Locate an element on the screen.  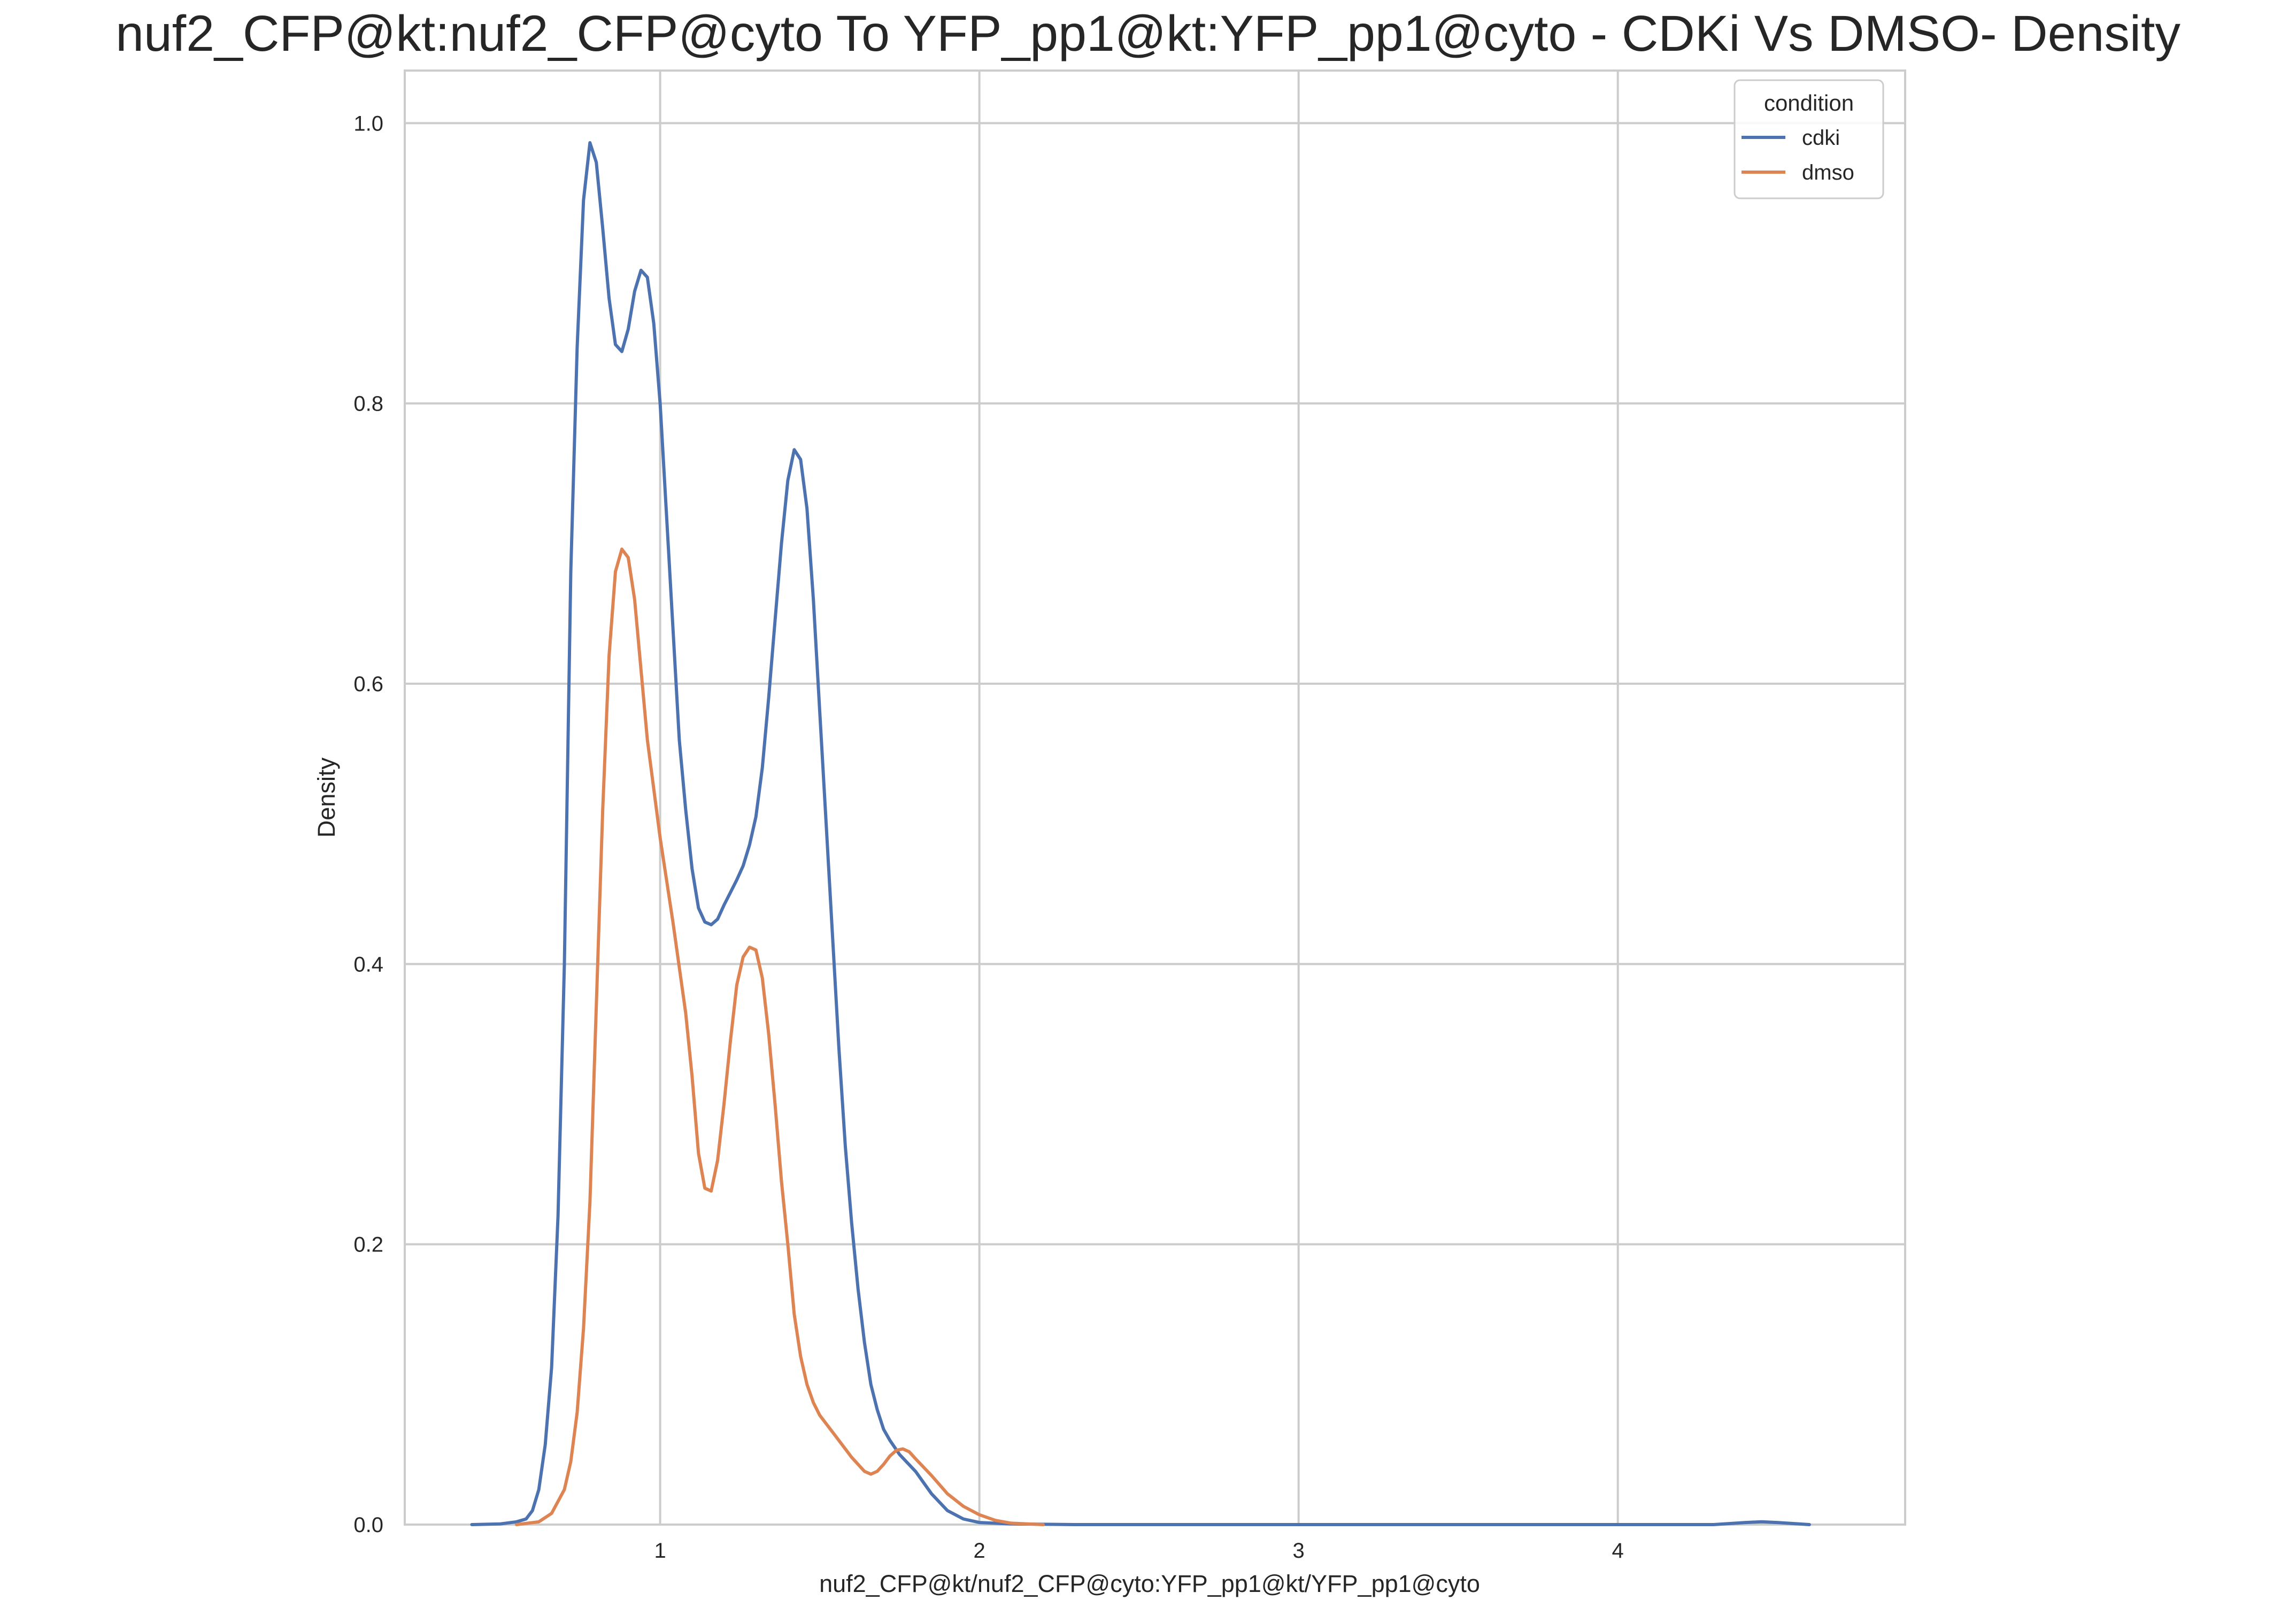
y-tick-label: 0.6 is located at coordinates (368, 684).